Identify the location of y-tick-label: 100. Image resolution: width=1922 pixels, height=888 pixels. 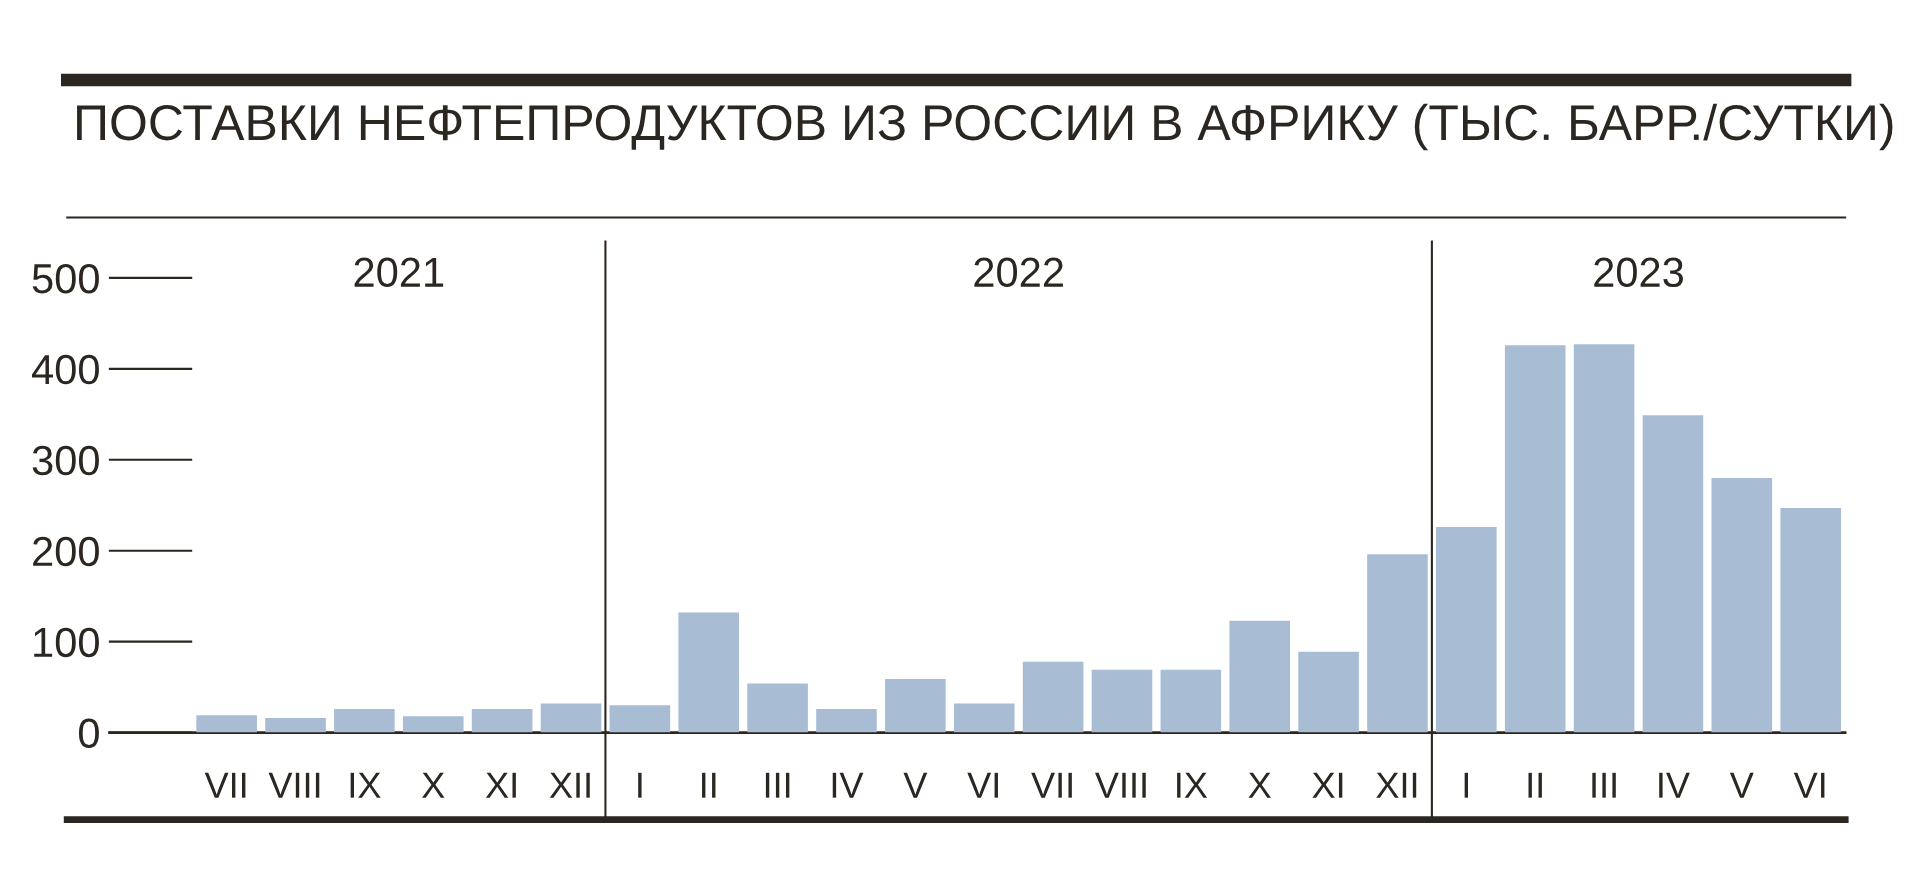
(66, 642).